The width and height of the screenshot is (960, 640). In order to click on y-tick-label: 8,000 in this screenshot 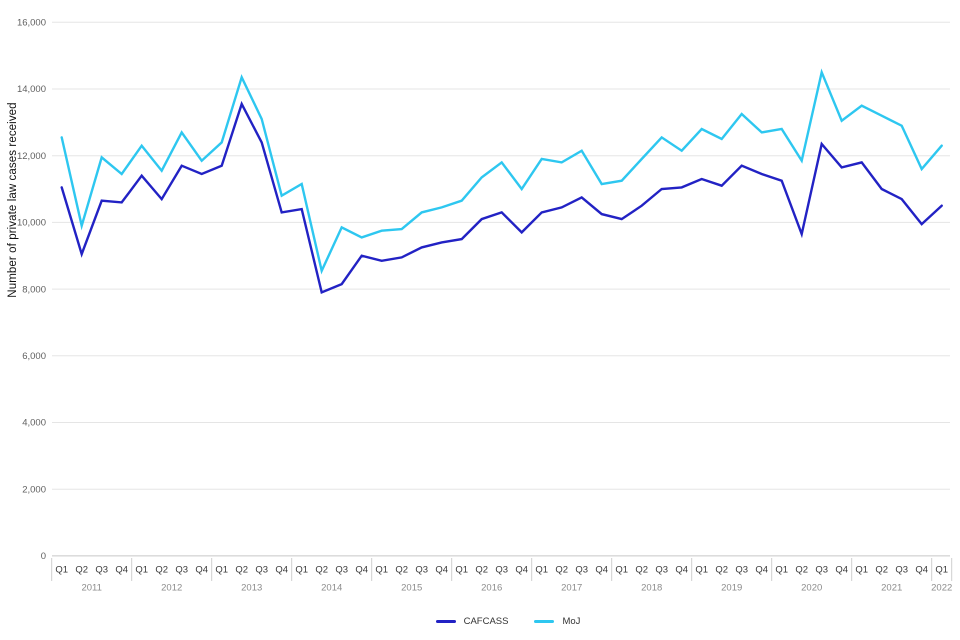, I will do `click(34, 289)`.